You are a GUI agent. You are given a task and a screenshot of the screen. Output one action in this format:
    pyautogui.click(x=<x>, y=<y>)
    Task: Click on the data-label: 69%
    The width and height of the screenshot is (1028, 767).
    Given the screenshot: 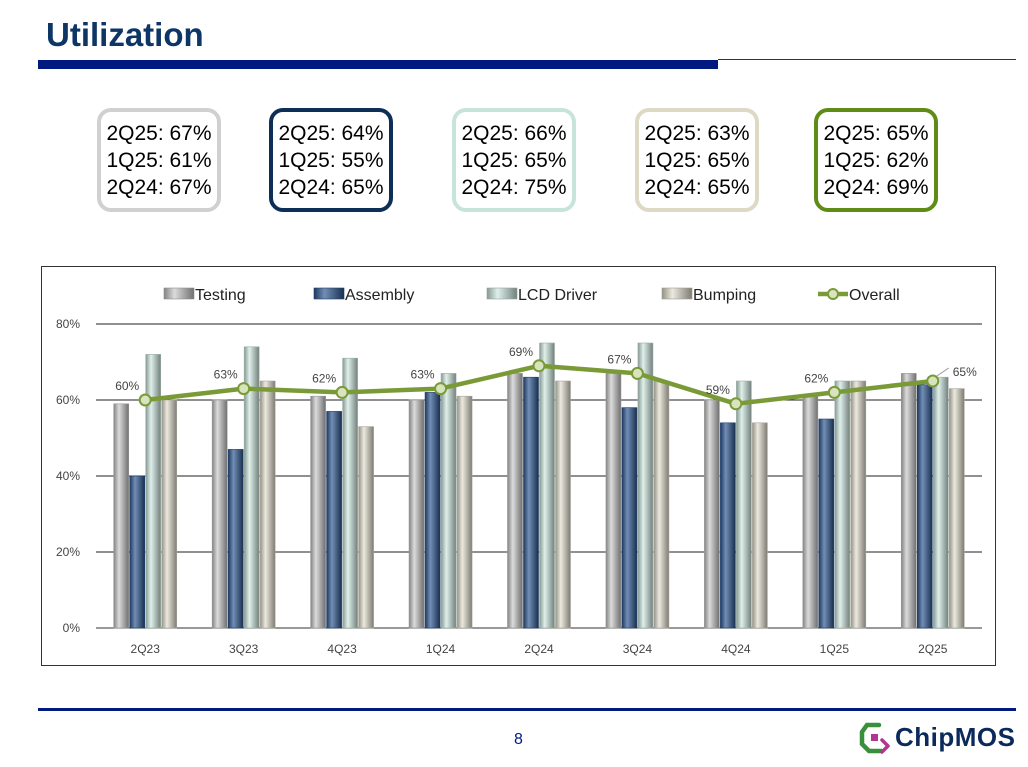 What is the action you would take?
    pyautogui.click(x=521, y=352)
    